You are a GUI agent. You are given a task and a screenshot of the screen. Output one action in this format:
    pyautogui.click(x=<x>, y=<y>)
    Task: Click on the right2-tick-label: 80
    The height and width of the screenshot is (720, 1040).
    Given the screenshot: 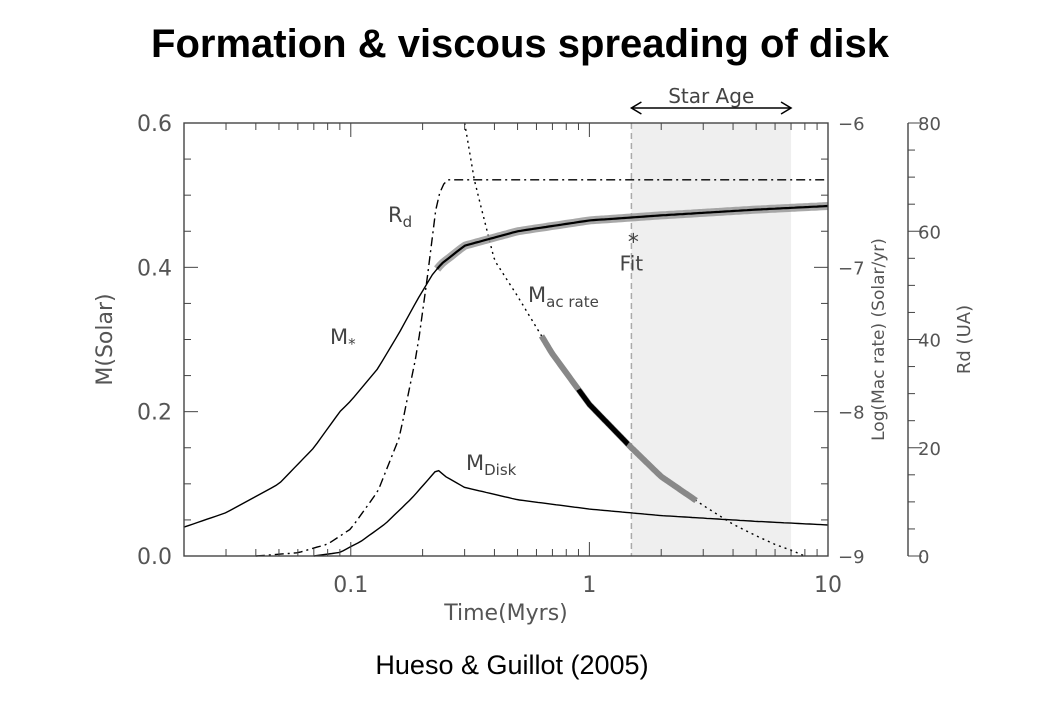 What is the action you would take?
    pyautogui.click(x=929, y=124)
    